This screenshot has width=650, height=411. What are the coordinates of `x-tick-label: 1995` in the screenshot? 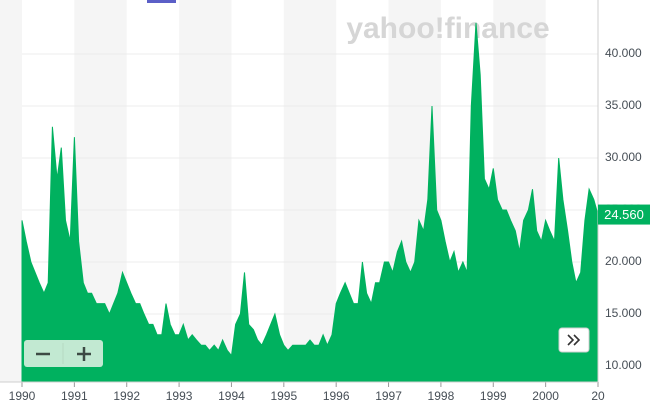 It's located at (283, 396).